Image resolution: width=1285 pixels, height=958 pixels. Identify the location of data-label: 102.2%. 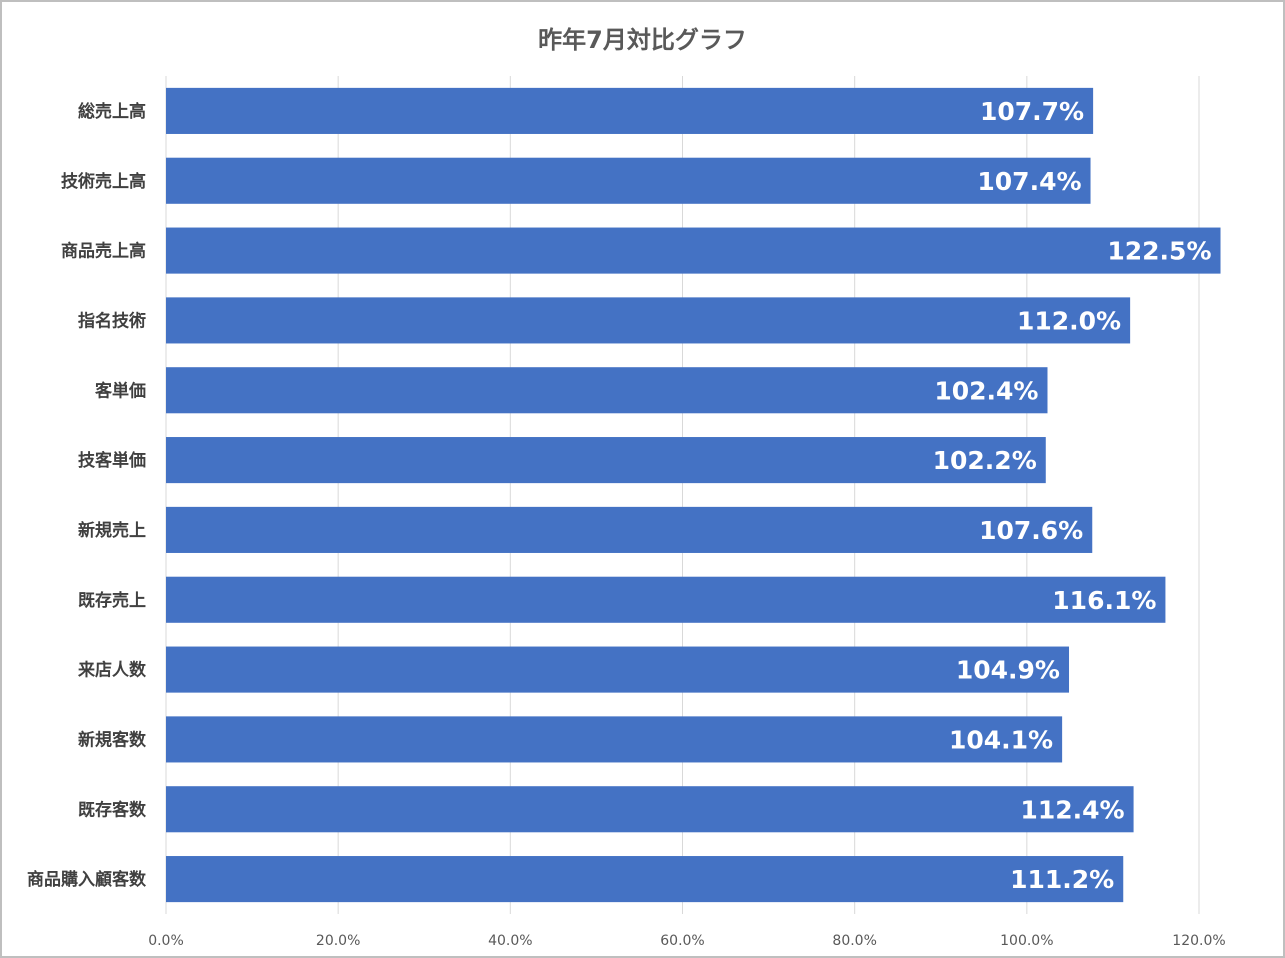
(985, 460).